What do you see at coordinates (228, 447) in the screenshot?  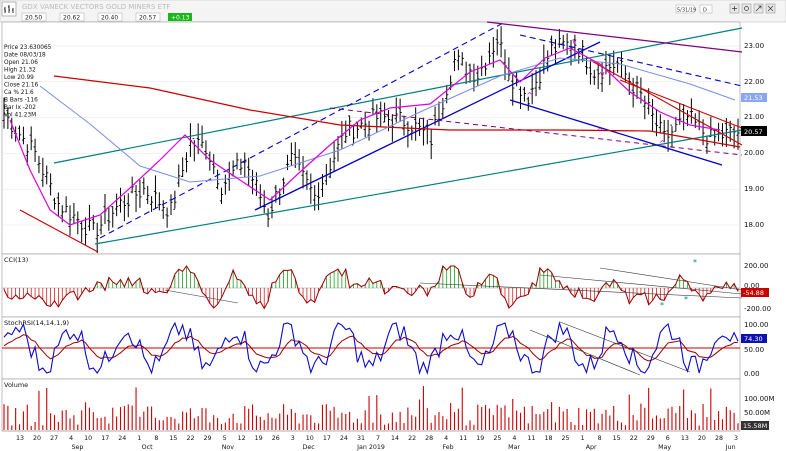 I see `month-label: Nov` at bounding box center [228, 447].